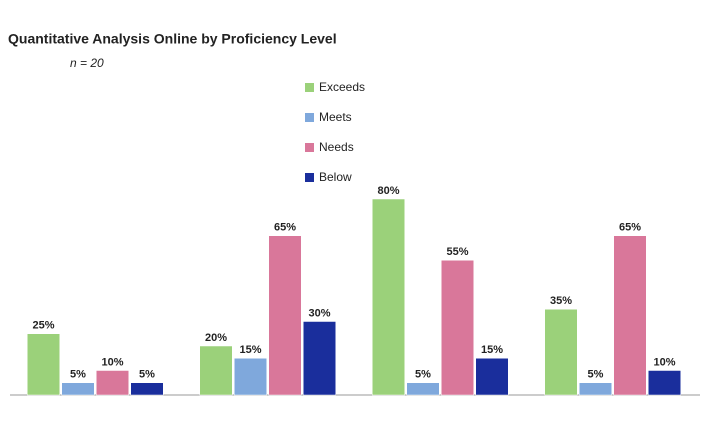  Describe the element at coordinates (335, 177) in the screenshot. I see `legend-label: Below` at that location.